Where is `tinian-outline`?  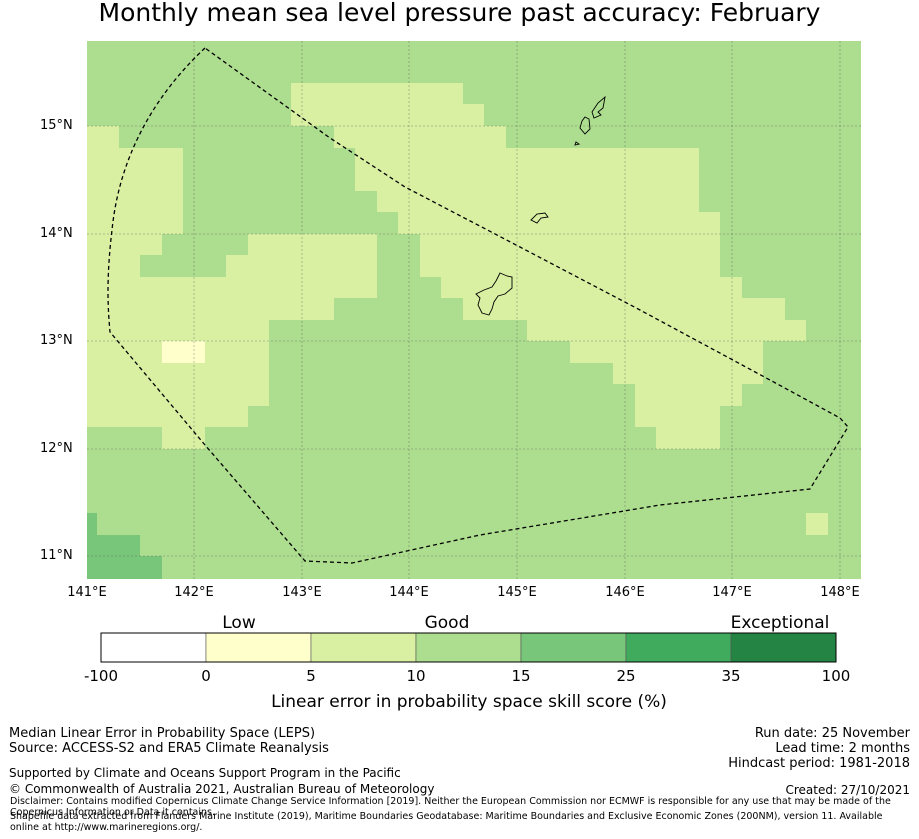
tinian-outline is located at coordinates (577, 143).